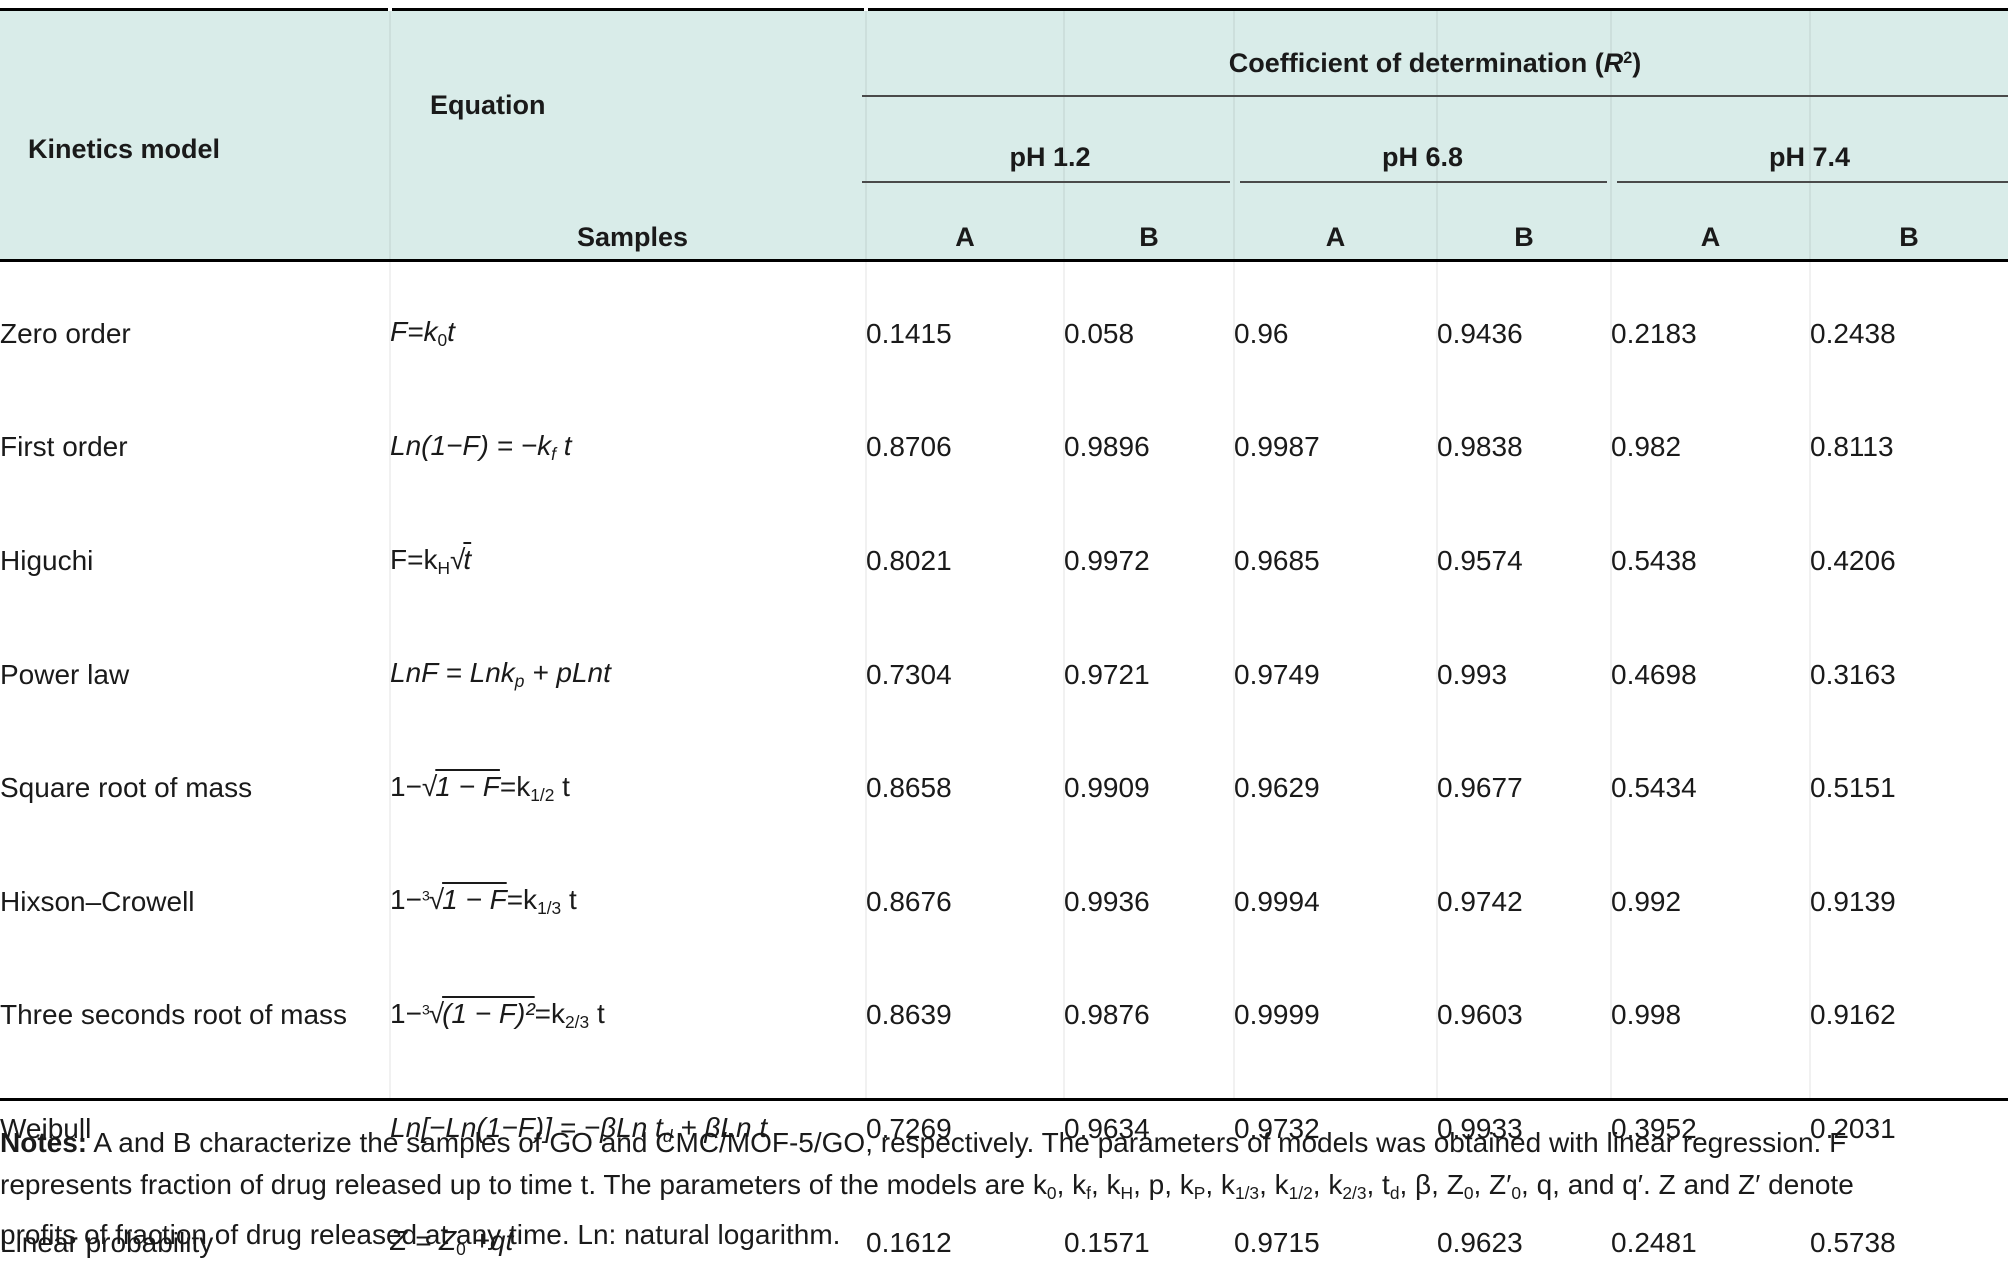 Image resolution: width=2008 pixels, height=1261 pixels. What do you see at coordinates (1277, 901) in the screenshot?
I see `r2-value: 0.9994` at bounding box center [1277, 901].